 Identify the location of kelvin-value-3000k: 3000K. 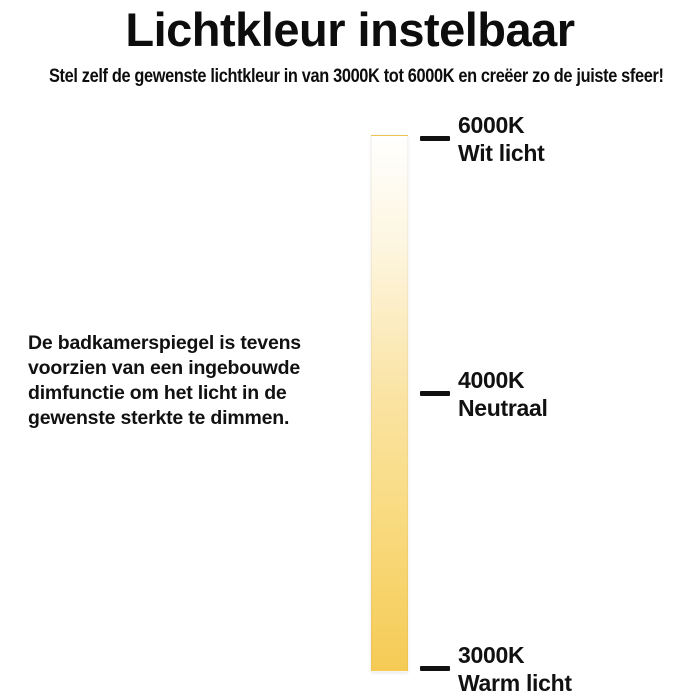
(491, 655).